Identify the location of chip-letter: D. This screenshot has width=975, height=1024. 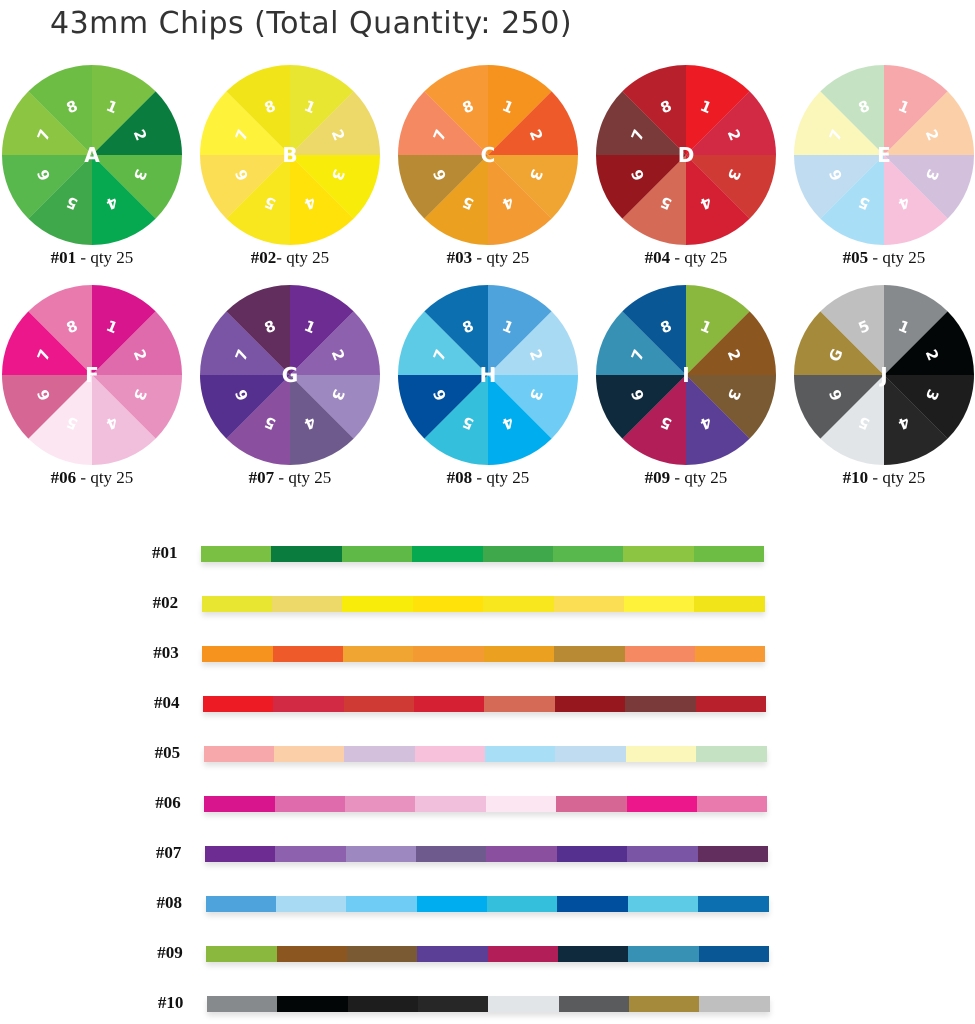
(686, 155).